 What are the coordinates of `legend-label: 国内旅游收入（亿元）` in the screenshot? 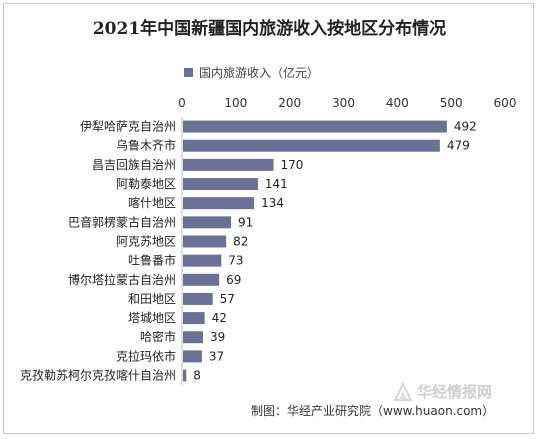 It's located at (259, 73).